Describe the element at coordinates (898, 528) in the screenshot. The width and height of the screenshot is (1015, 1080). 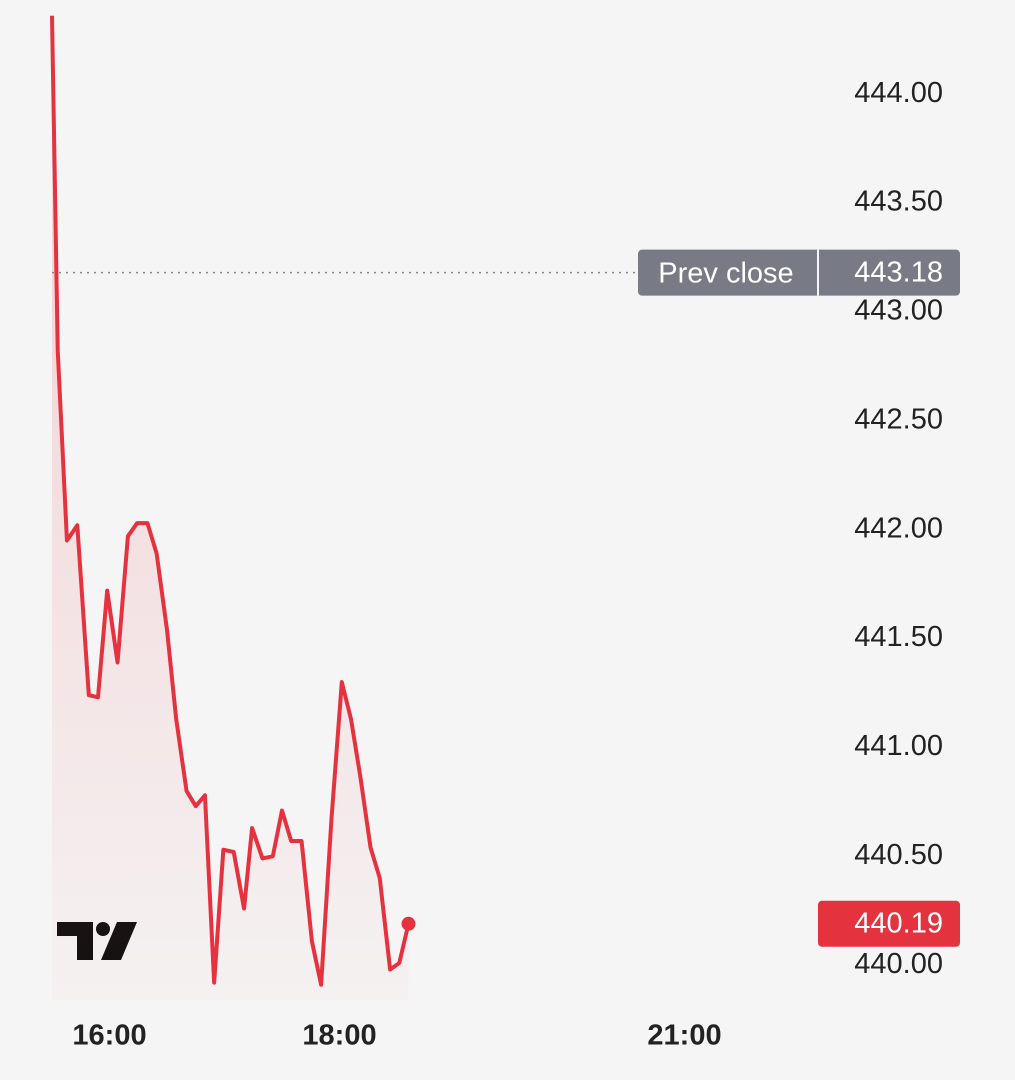
I see `y-tick-label: 442.00` at that location.